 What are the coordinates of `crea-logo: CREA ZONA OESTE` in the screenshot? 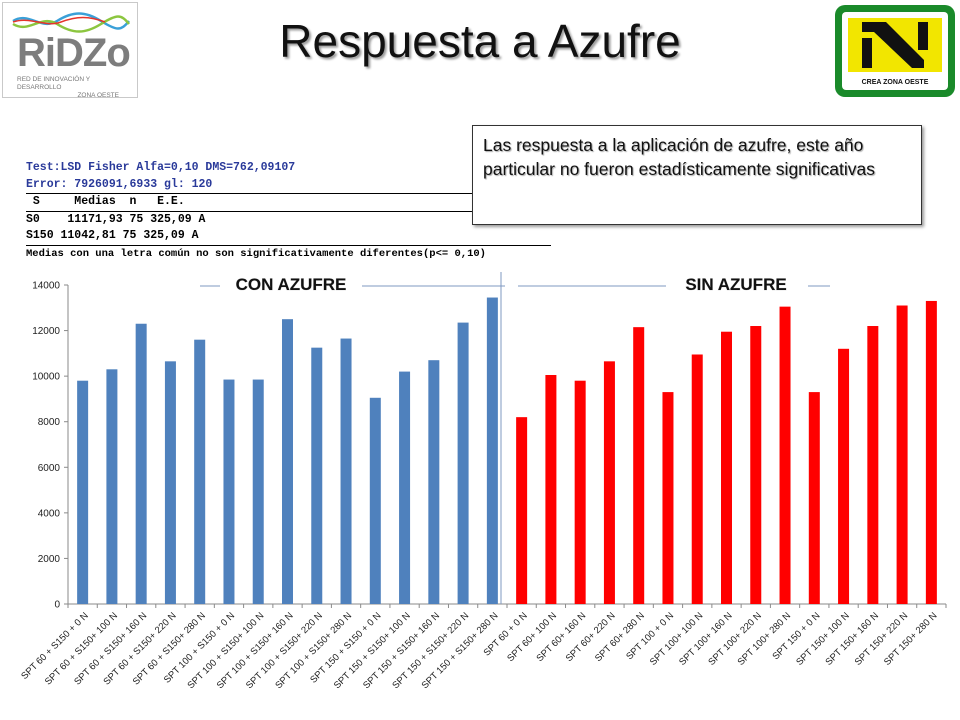 It's located at (895, 51).